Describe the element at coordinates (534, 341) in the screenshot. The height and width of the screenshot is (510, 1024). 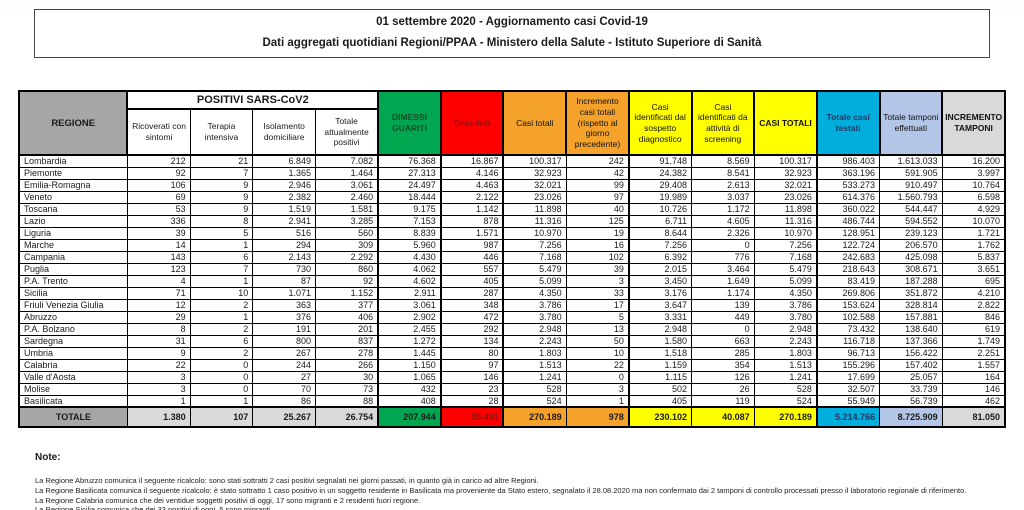
I see `value-cell: 2.243` at that location.